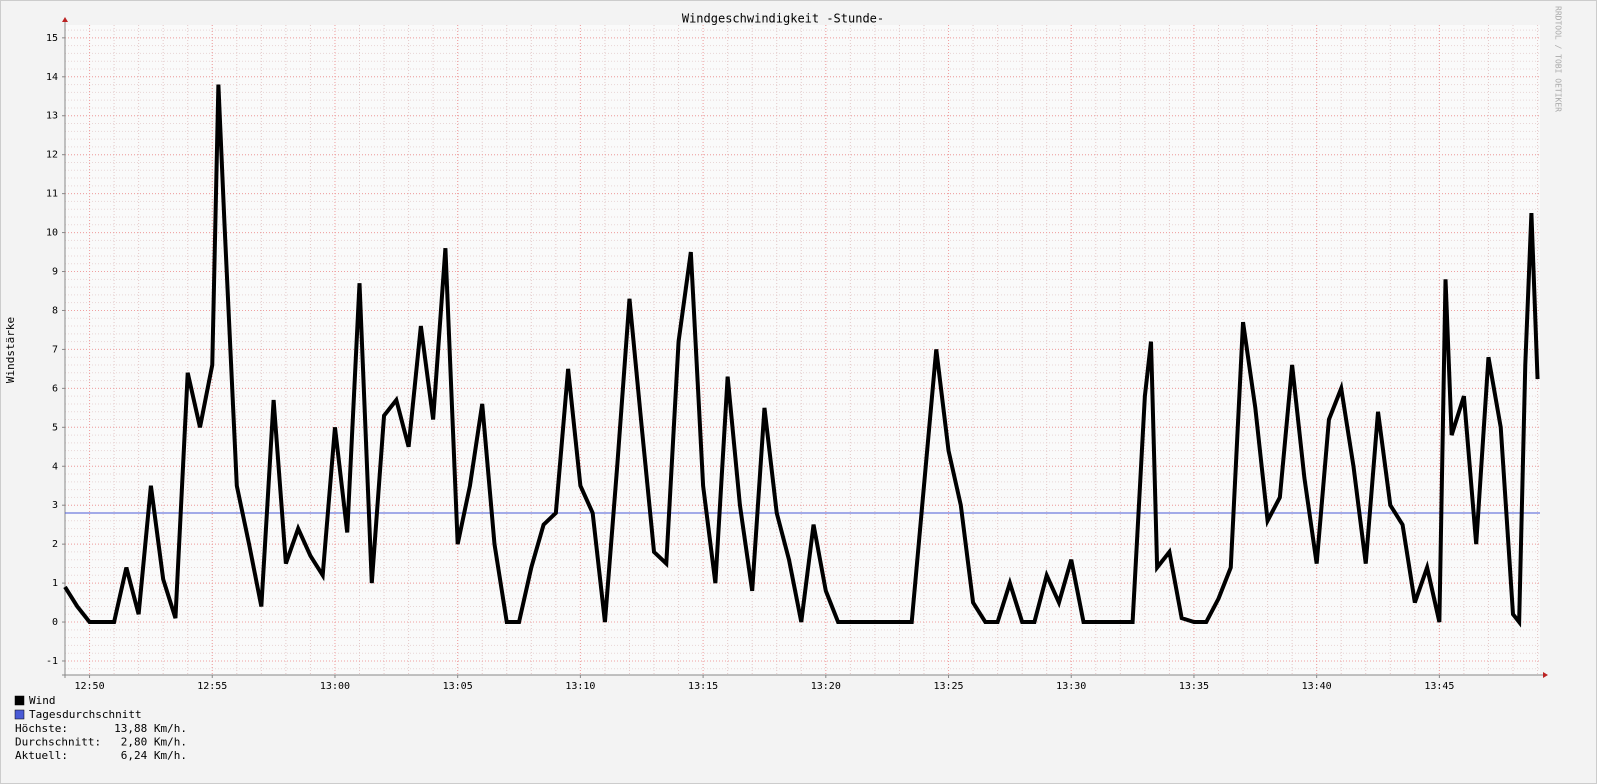 This screenshot has width=1597, height=784. I want to click on y-tick-label: 1, so click(55, 583).